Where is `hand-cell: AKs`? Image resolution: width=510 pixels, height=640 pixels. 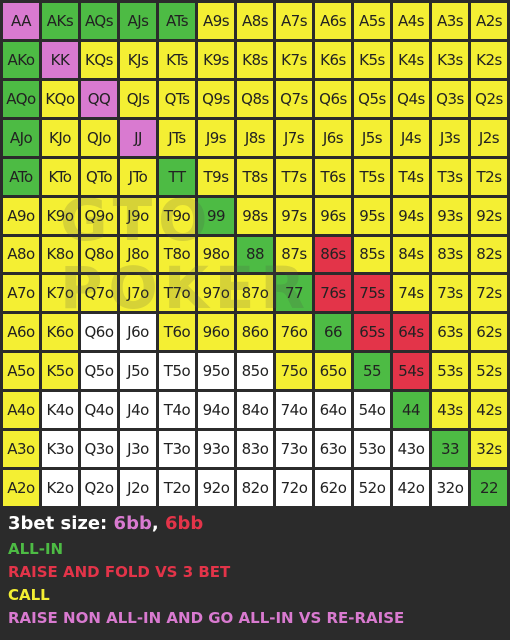 hand-cell: AKs is located at coordinates (60, 21).